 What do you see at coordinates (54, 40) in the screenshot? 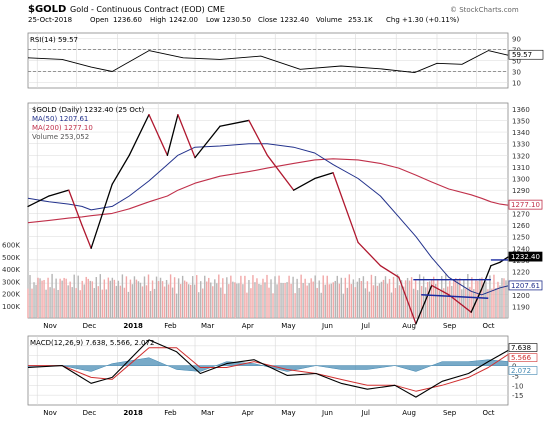
I see `rsi-legend: RSI(14) 59.57` at bounding box center [54, 40].